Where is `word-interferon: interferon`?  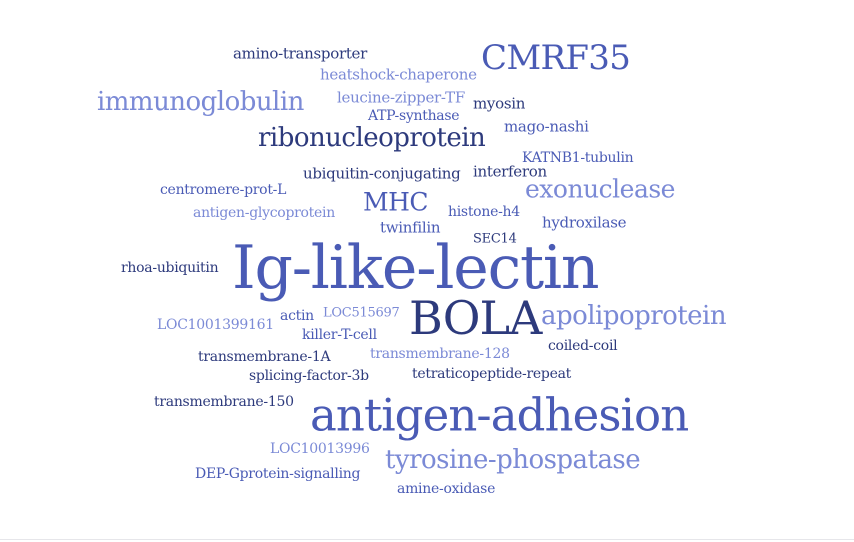 word-interferon: interferon is located at coordinates (510, 171).